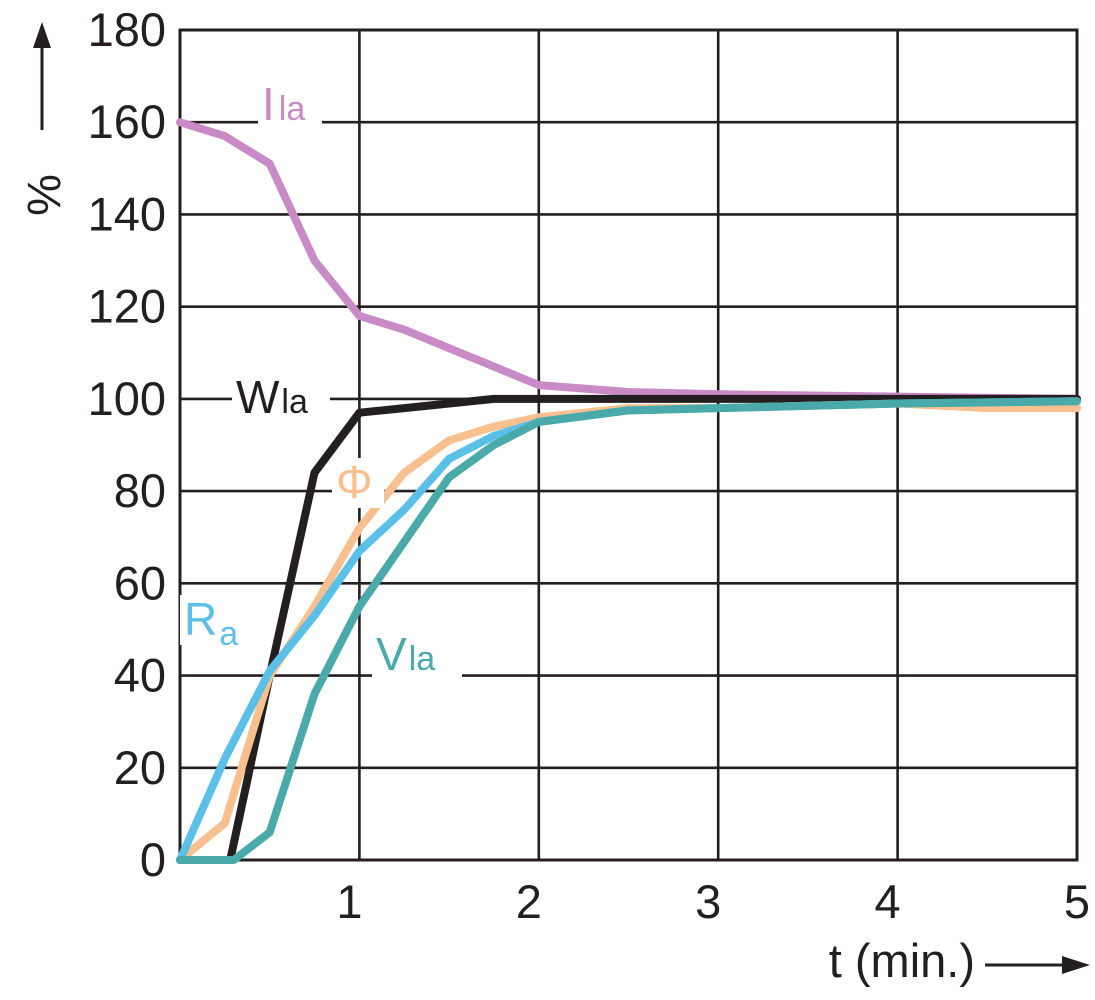 The height and width of the screenshot is (1000, 1095). I want to click on y-tick-label-180: 180, so click(127, 29).